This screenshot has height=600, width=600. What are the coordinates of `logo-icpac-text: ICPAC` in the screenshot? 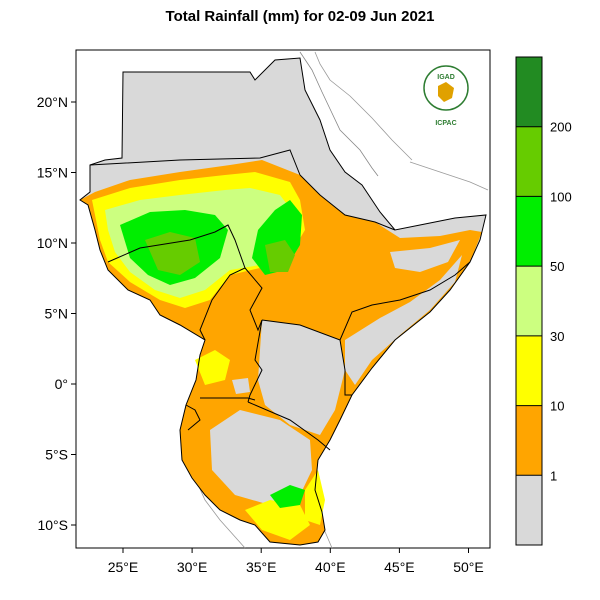 It's located at (445, 123).